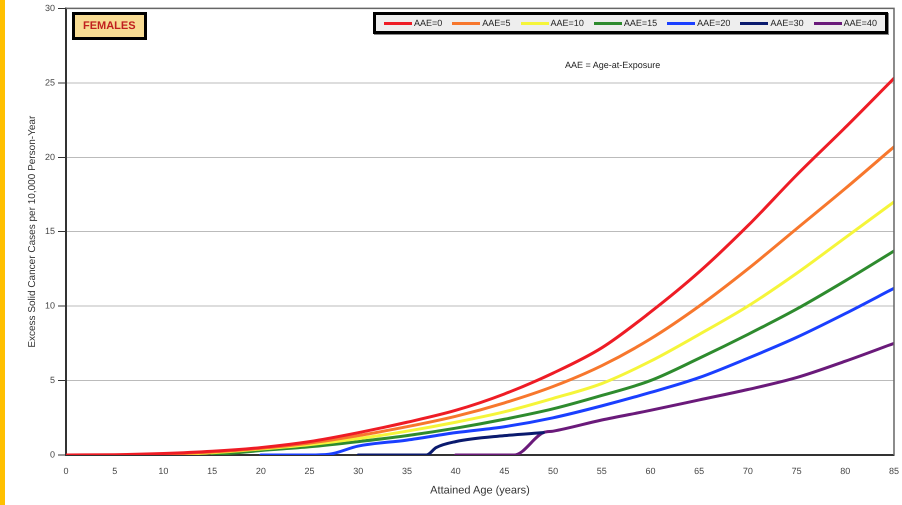 The width and height of the screenshot is (902, 505). Describe the element at coordinates (553, 471) in the screenshot. I see `x-tick-label: 50` at that location.